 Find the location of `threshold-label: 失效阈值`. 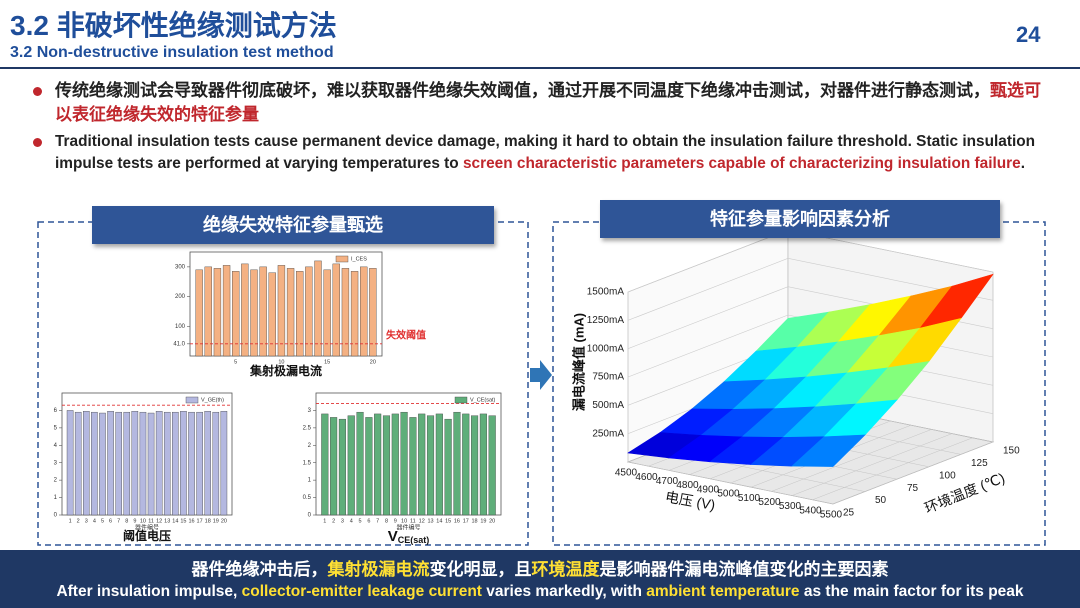

threshold-label: 失效阈值 is located at coordinates (406, 334).